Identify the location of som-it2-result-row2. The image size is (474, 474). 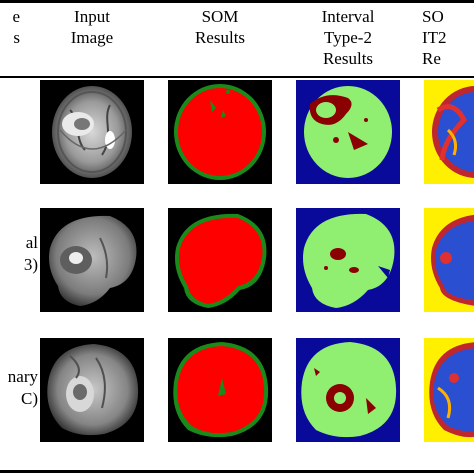
(449, 260).